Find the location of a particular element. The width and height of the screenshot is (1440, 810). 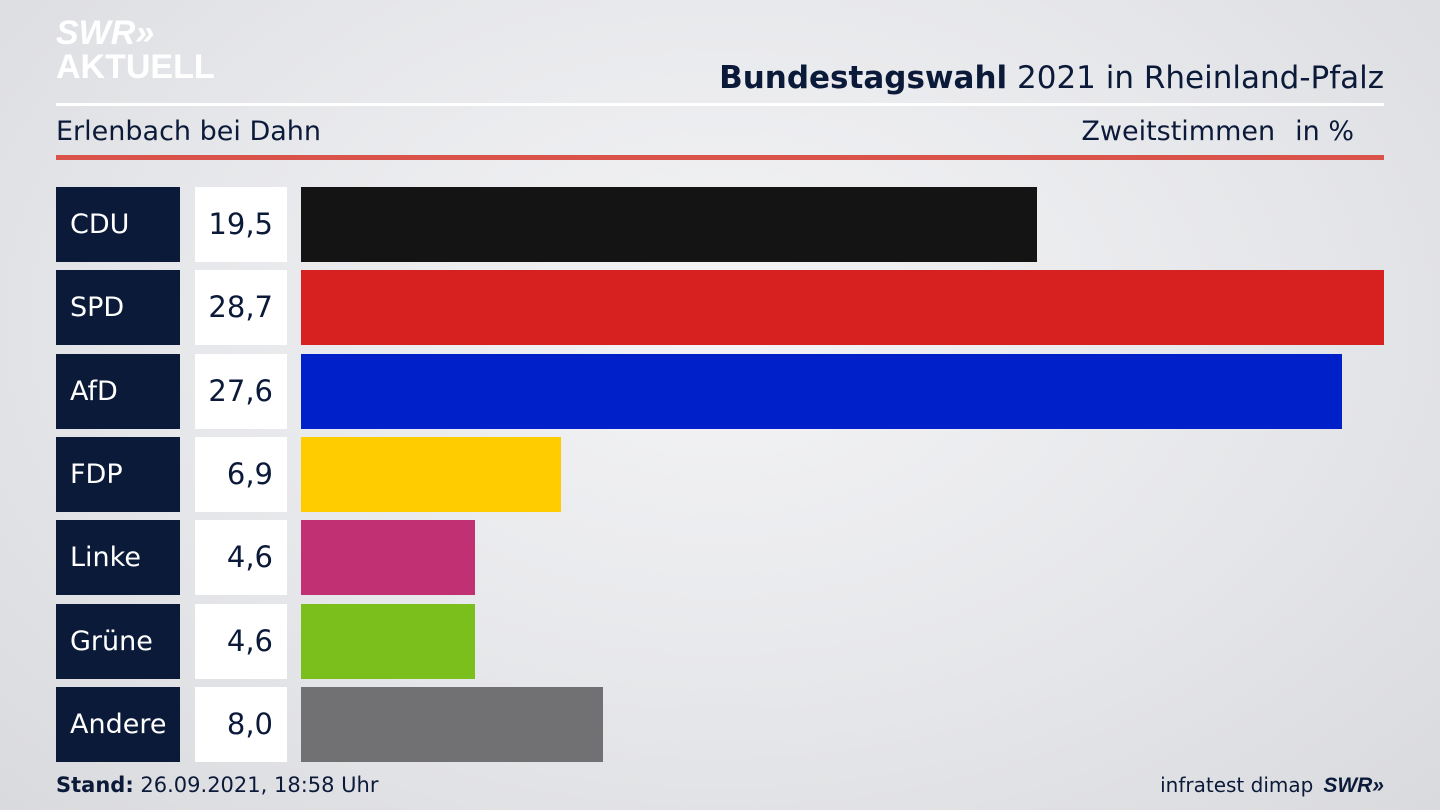

title-rest: 2021 in Rheinland-Pfalz is located at coordinates (1195, 78).